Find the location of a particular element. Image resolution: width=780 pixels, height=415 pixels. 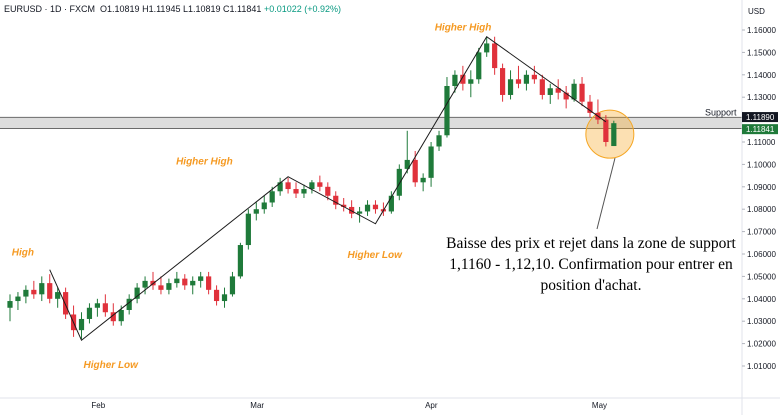

x-tick-label: May is located at coordinates (599, 405).